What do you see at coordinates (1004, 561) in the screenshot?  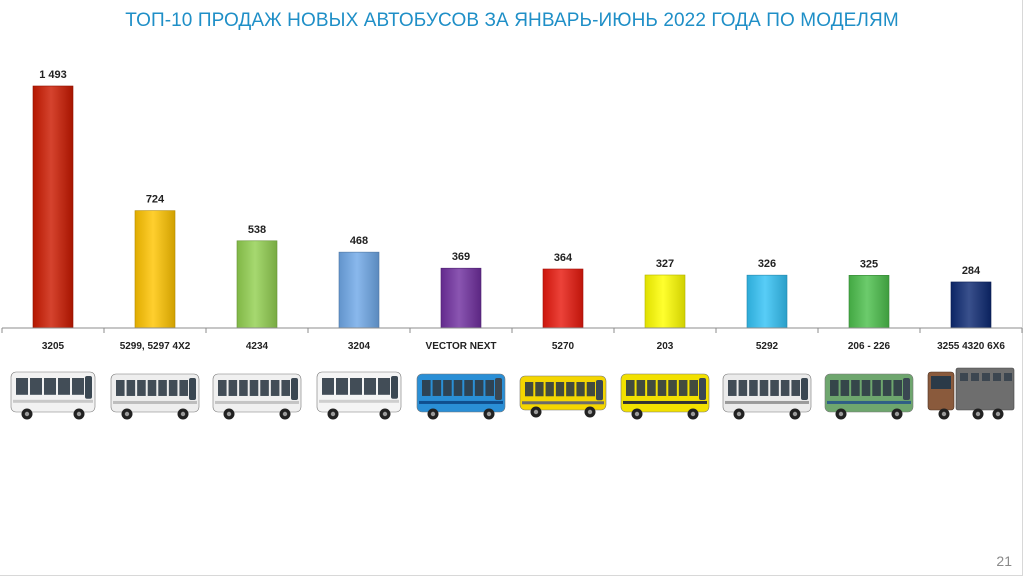 I see `page-number: 21` at bounding box center [1004, 561].